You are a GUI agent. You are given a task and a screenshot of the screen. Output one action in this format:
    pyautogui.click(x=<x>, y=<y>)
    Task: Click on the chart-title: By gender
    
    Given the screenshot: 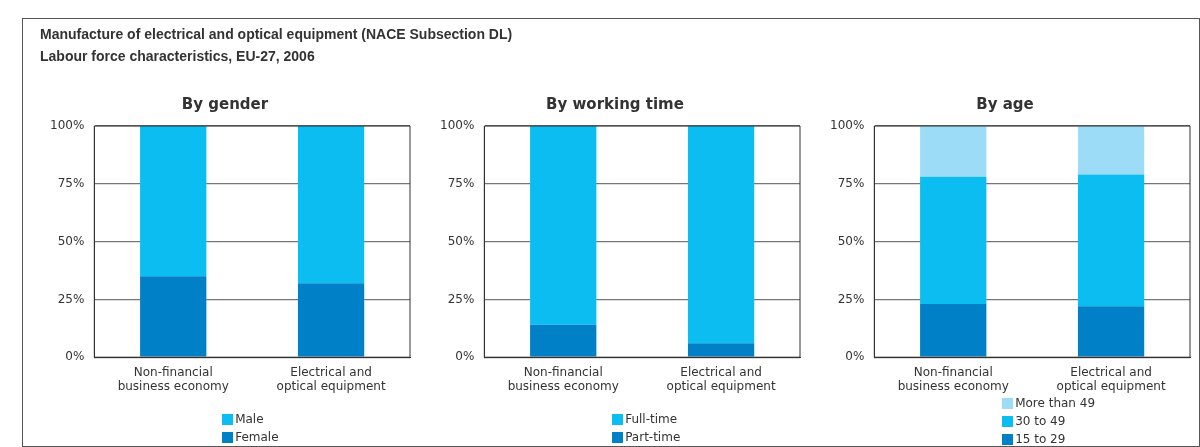 What is the action you would take?
    pyautogui.click(x=225, y=103)
    